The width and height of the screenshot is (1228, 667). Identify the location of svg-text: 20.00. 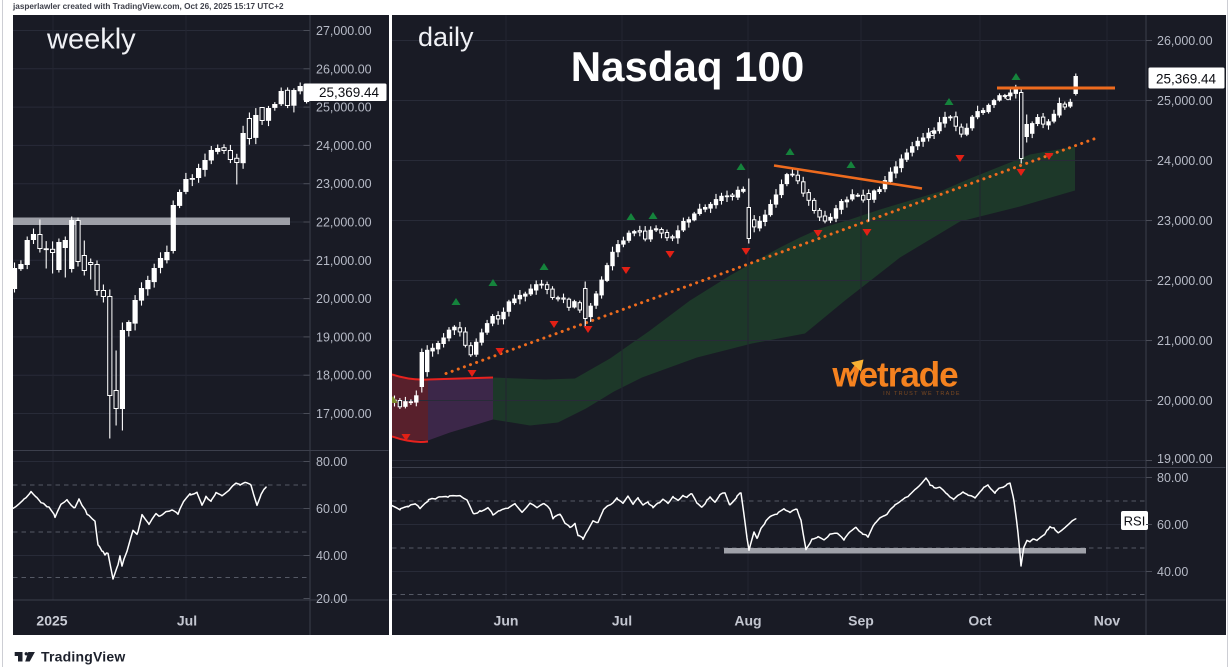
(331, 599).